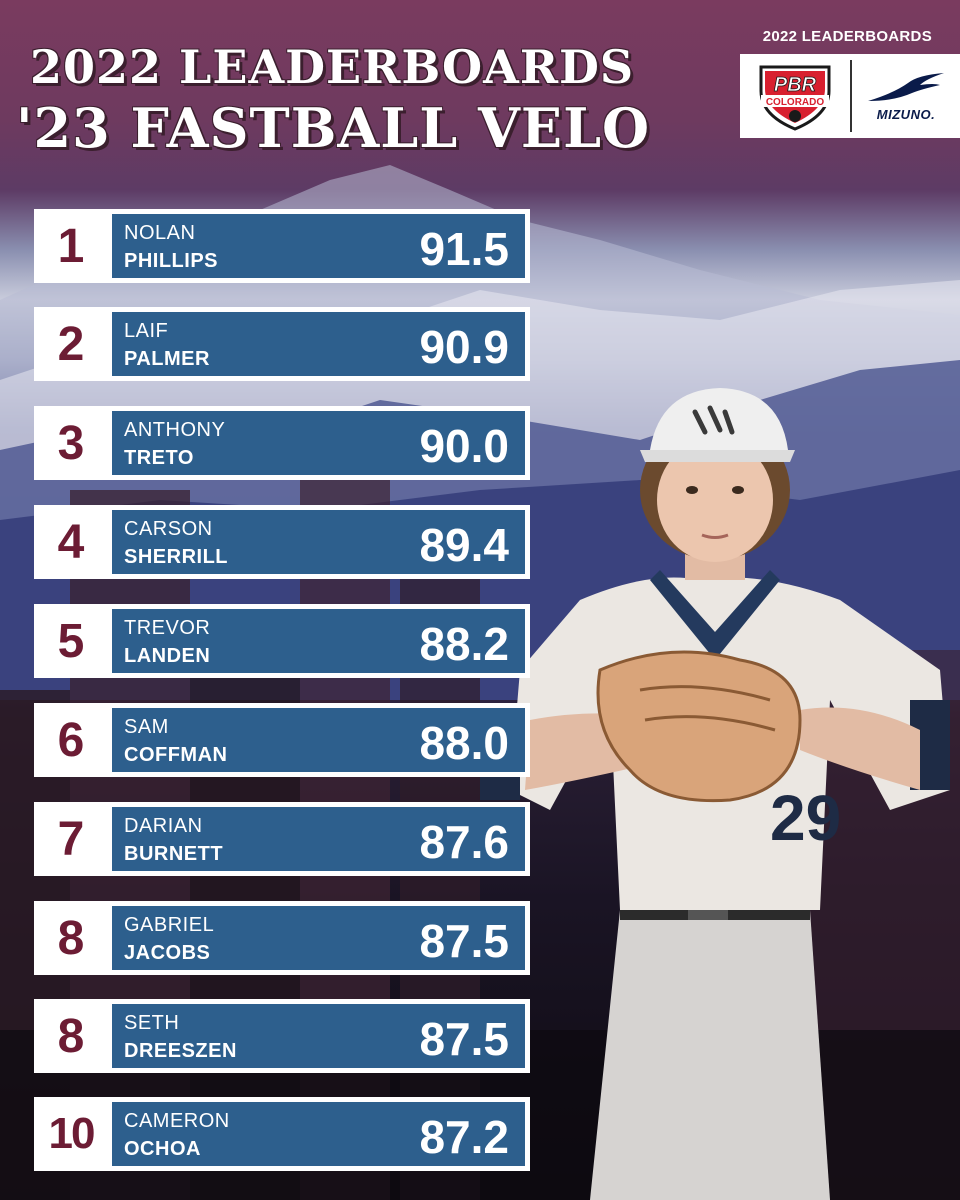  I want to click on player-bar: CARSON SHERRILL 89.4, so click(318, 542).